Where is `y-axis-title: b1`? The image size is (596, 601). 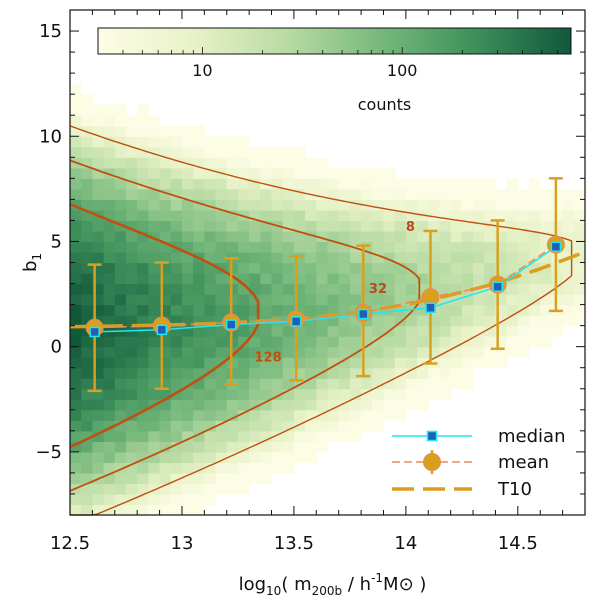
y-axis-title: b1 is located at coordinates (32, 262).